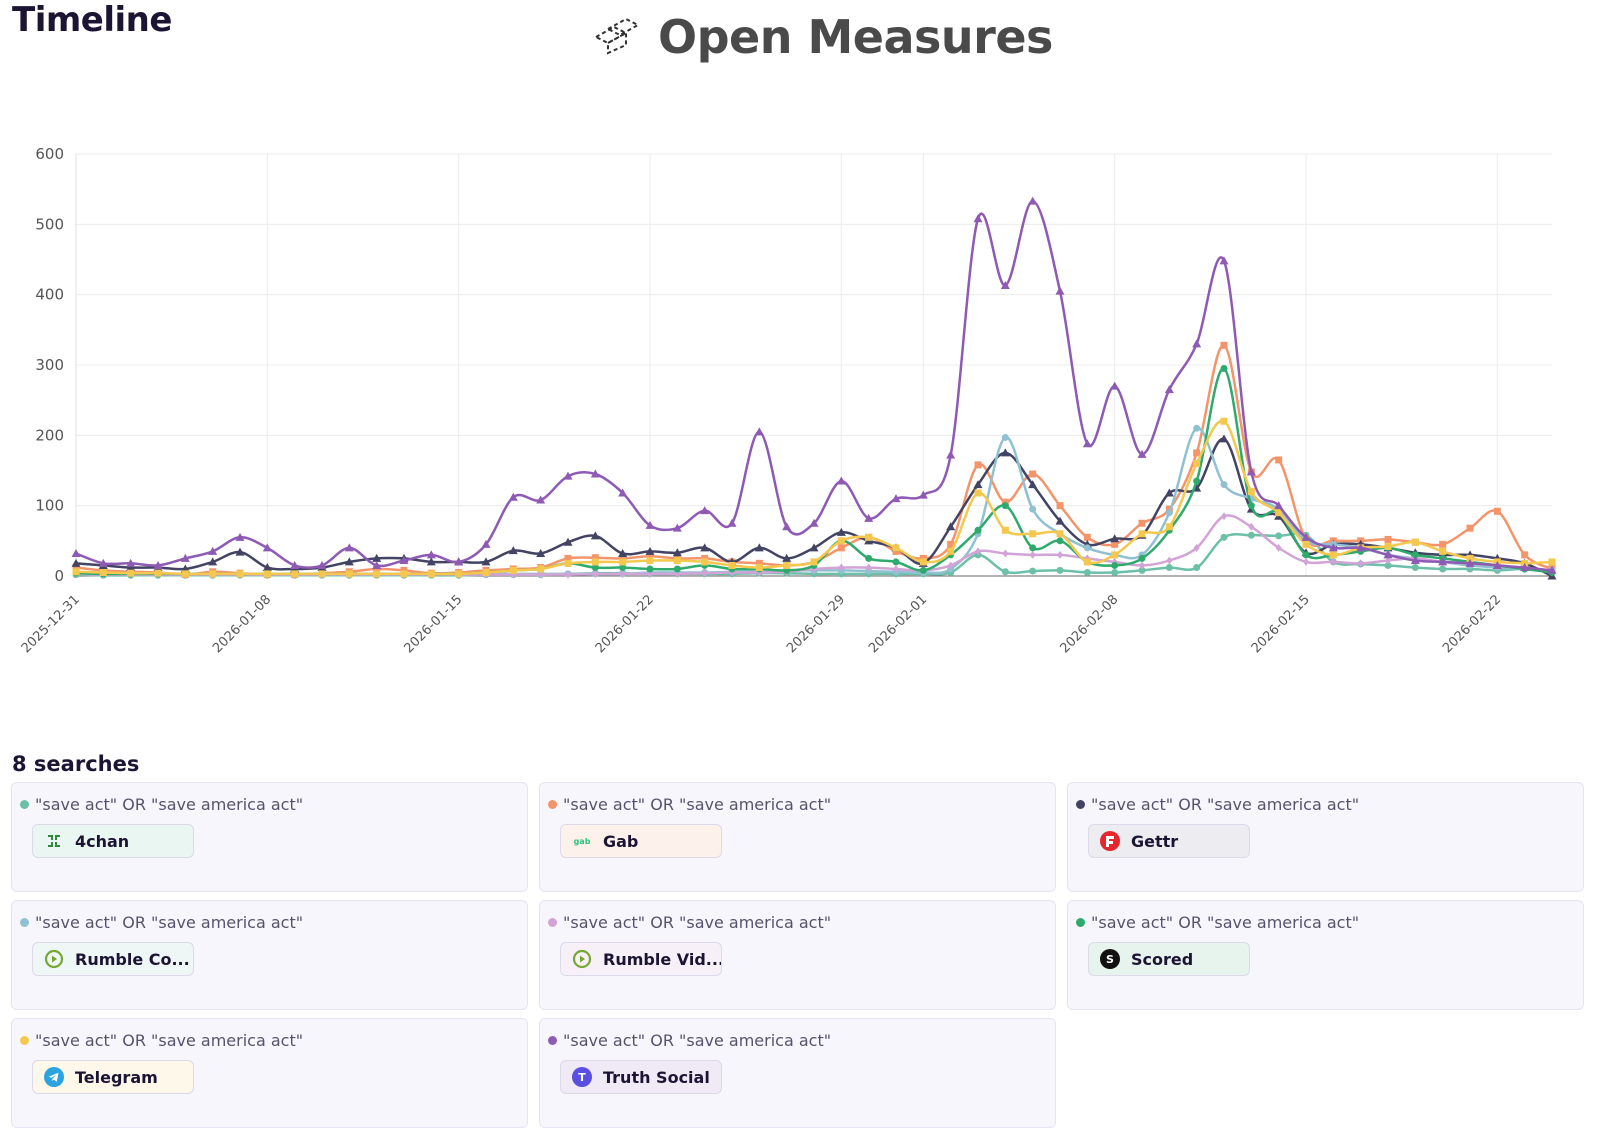  I want to click on search-card-telegram: "save act" OR "save america act" Telegram, so click(269, 1073).